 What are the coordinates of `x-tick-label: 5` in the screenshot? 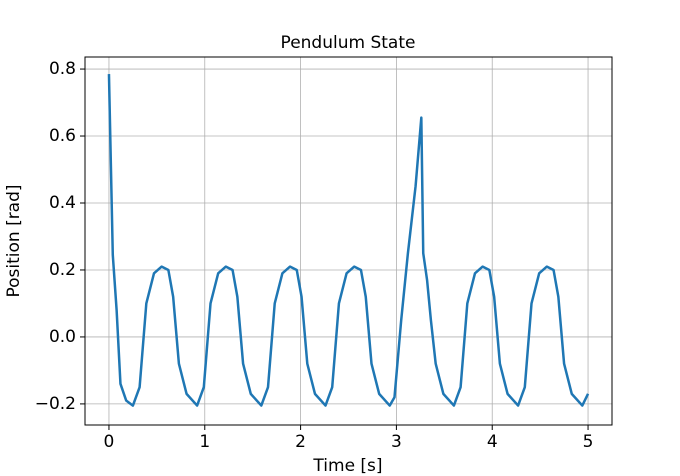 It's located at (588, 442).